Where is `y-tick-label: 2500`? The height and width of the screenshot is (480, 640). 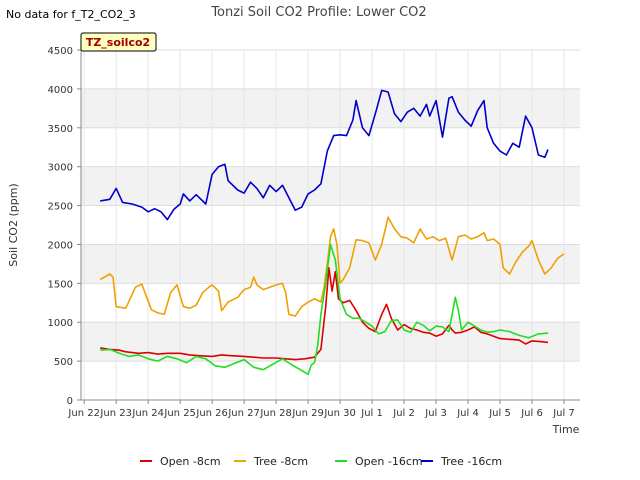 y-tick-label: 2500 is located at coordinates (60, 207).